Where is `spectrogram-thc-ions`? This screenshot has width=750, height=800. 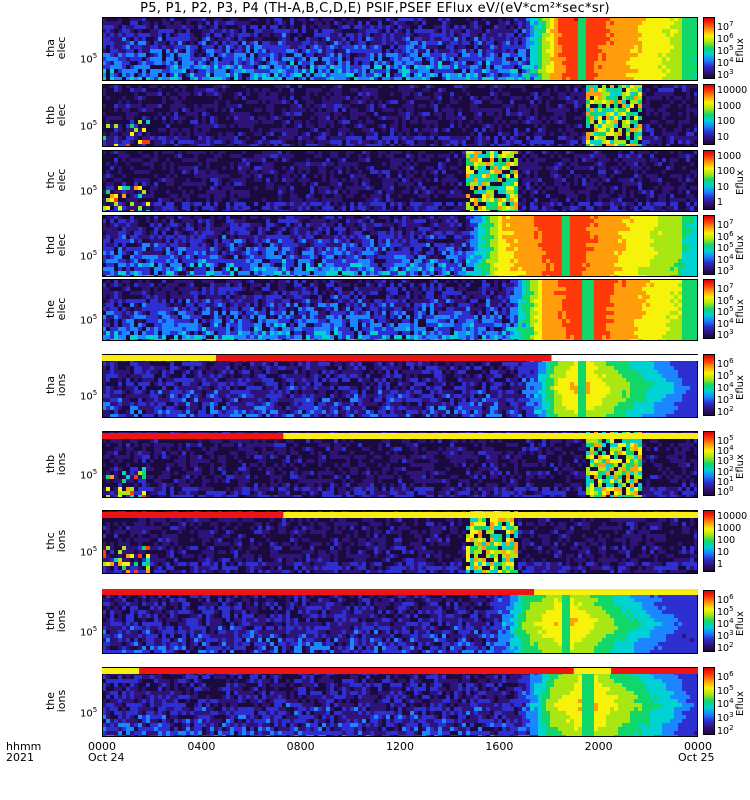 spectrogram-thc-ions is located at coordinates (400, 542).